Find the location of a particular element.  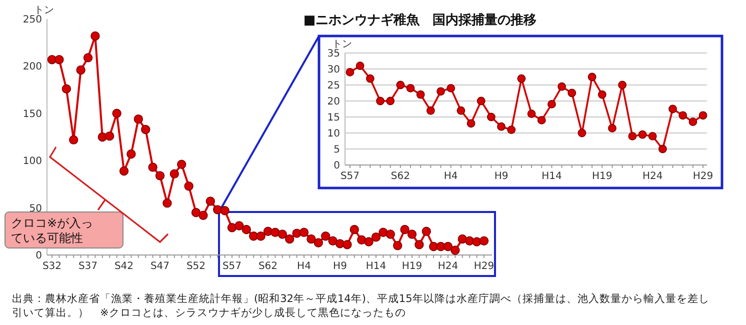

y-tick-label: 30 is located at coordinates (333, 70).